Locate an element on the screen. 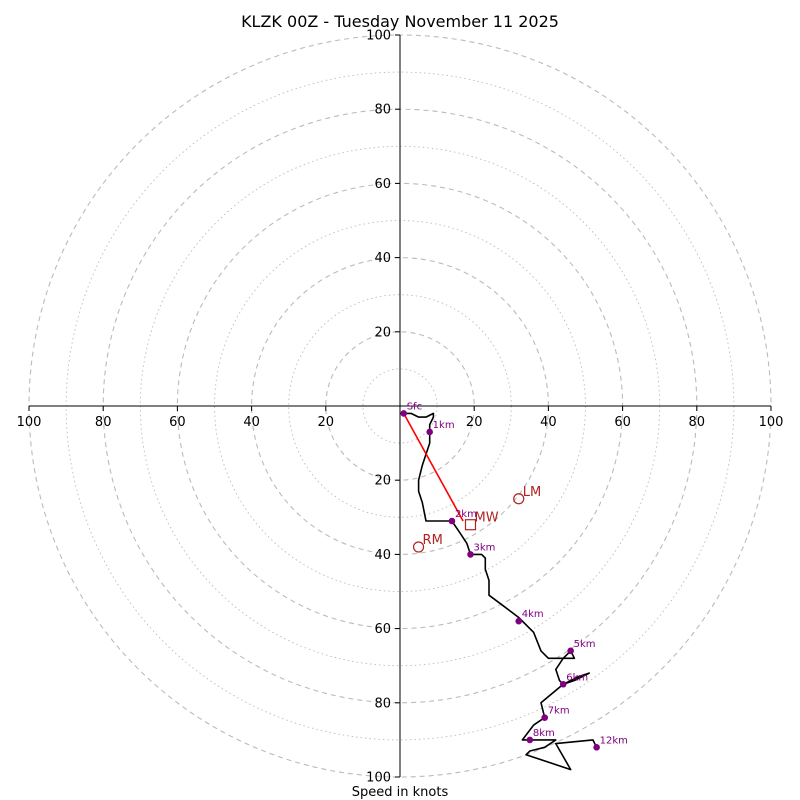 This screenshot has height=800, width=800. mw-label: MW is located at coordinates (486, 518).